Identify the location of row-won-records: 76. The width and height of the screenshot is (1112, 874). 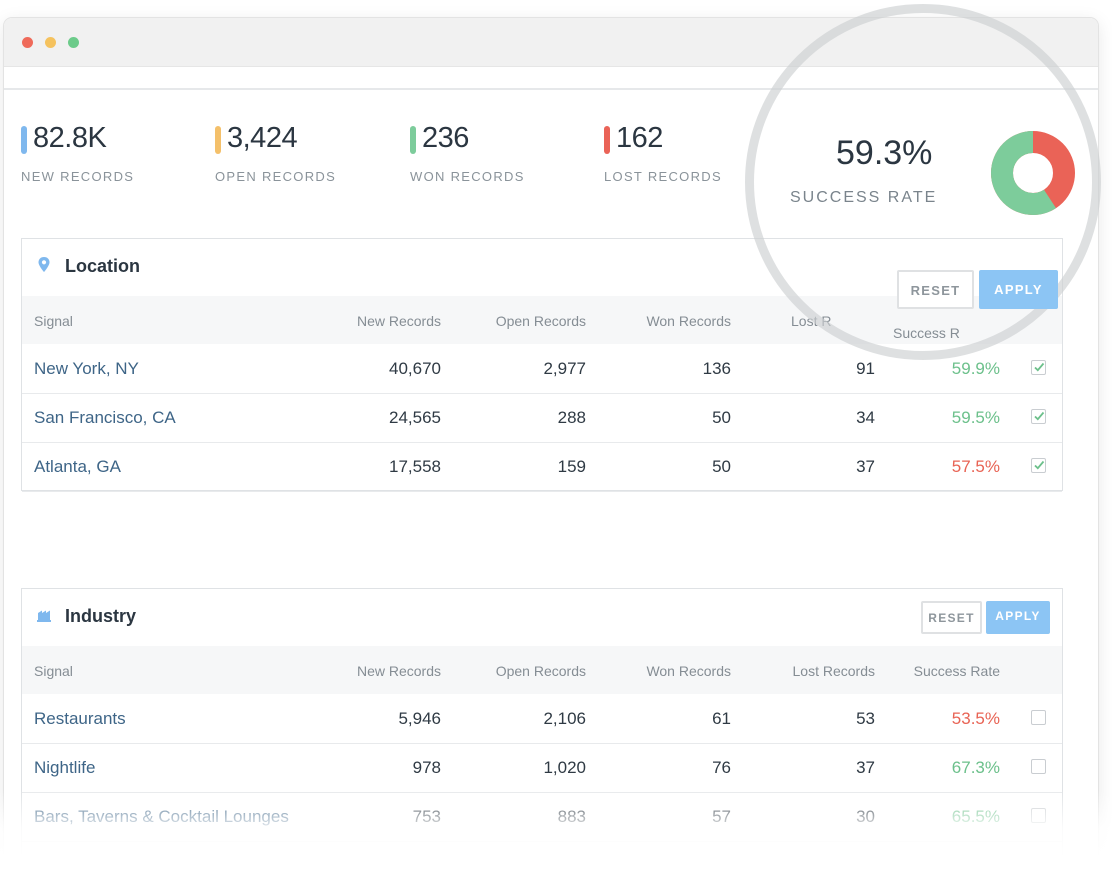
(721, 767).